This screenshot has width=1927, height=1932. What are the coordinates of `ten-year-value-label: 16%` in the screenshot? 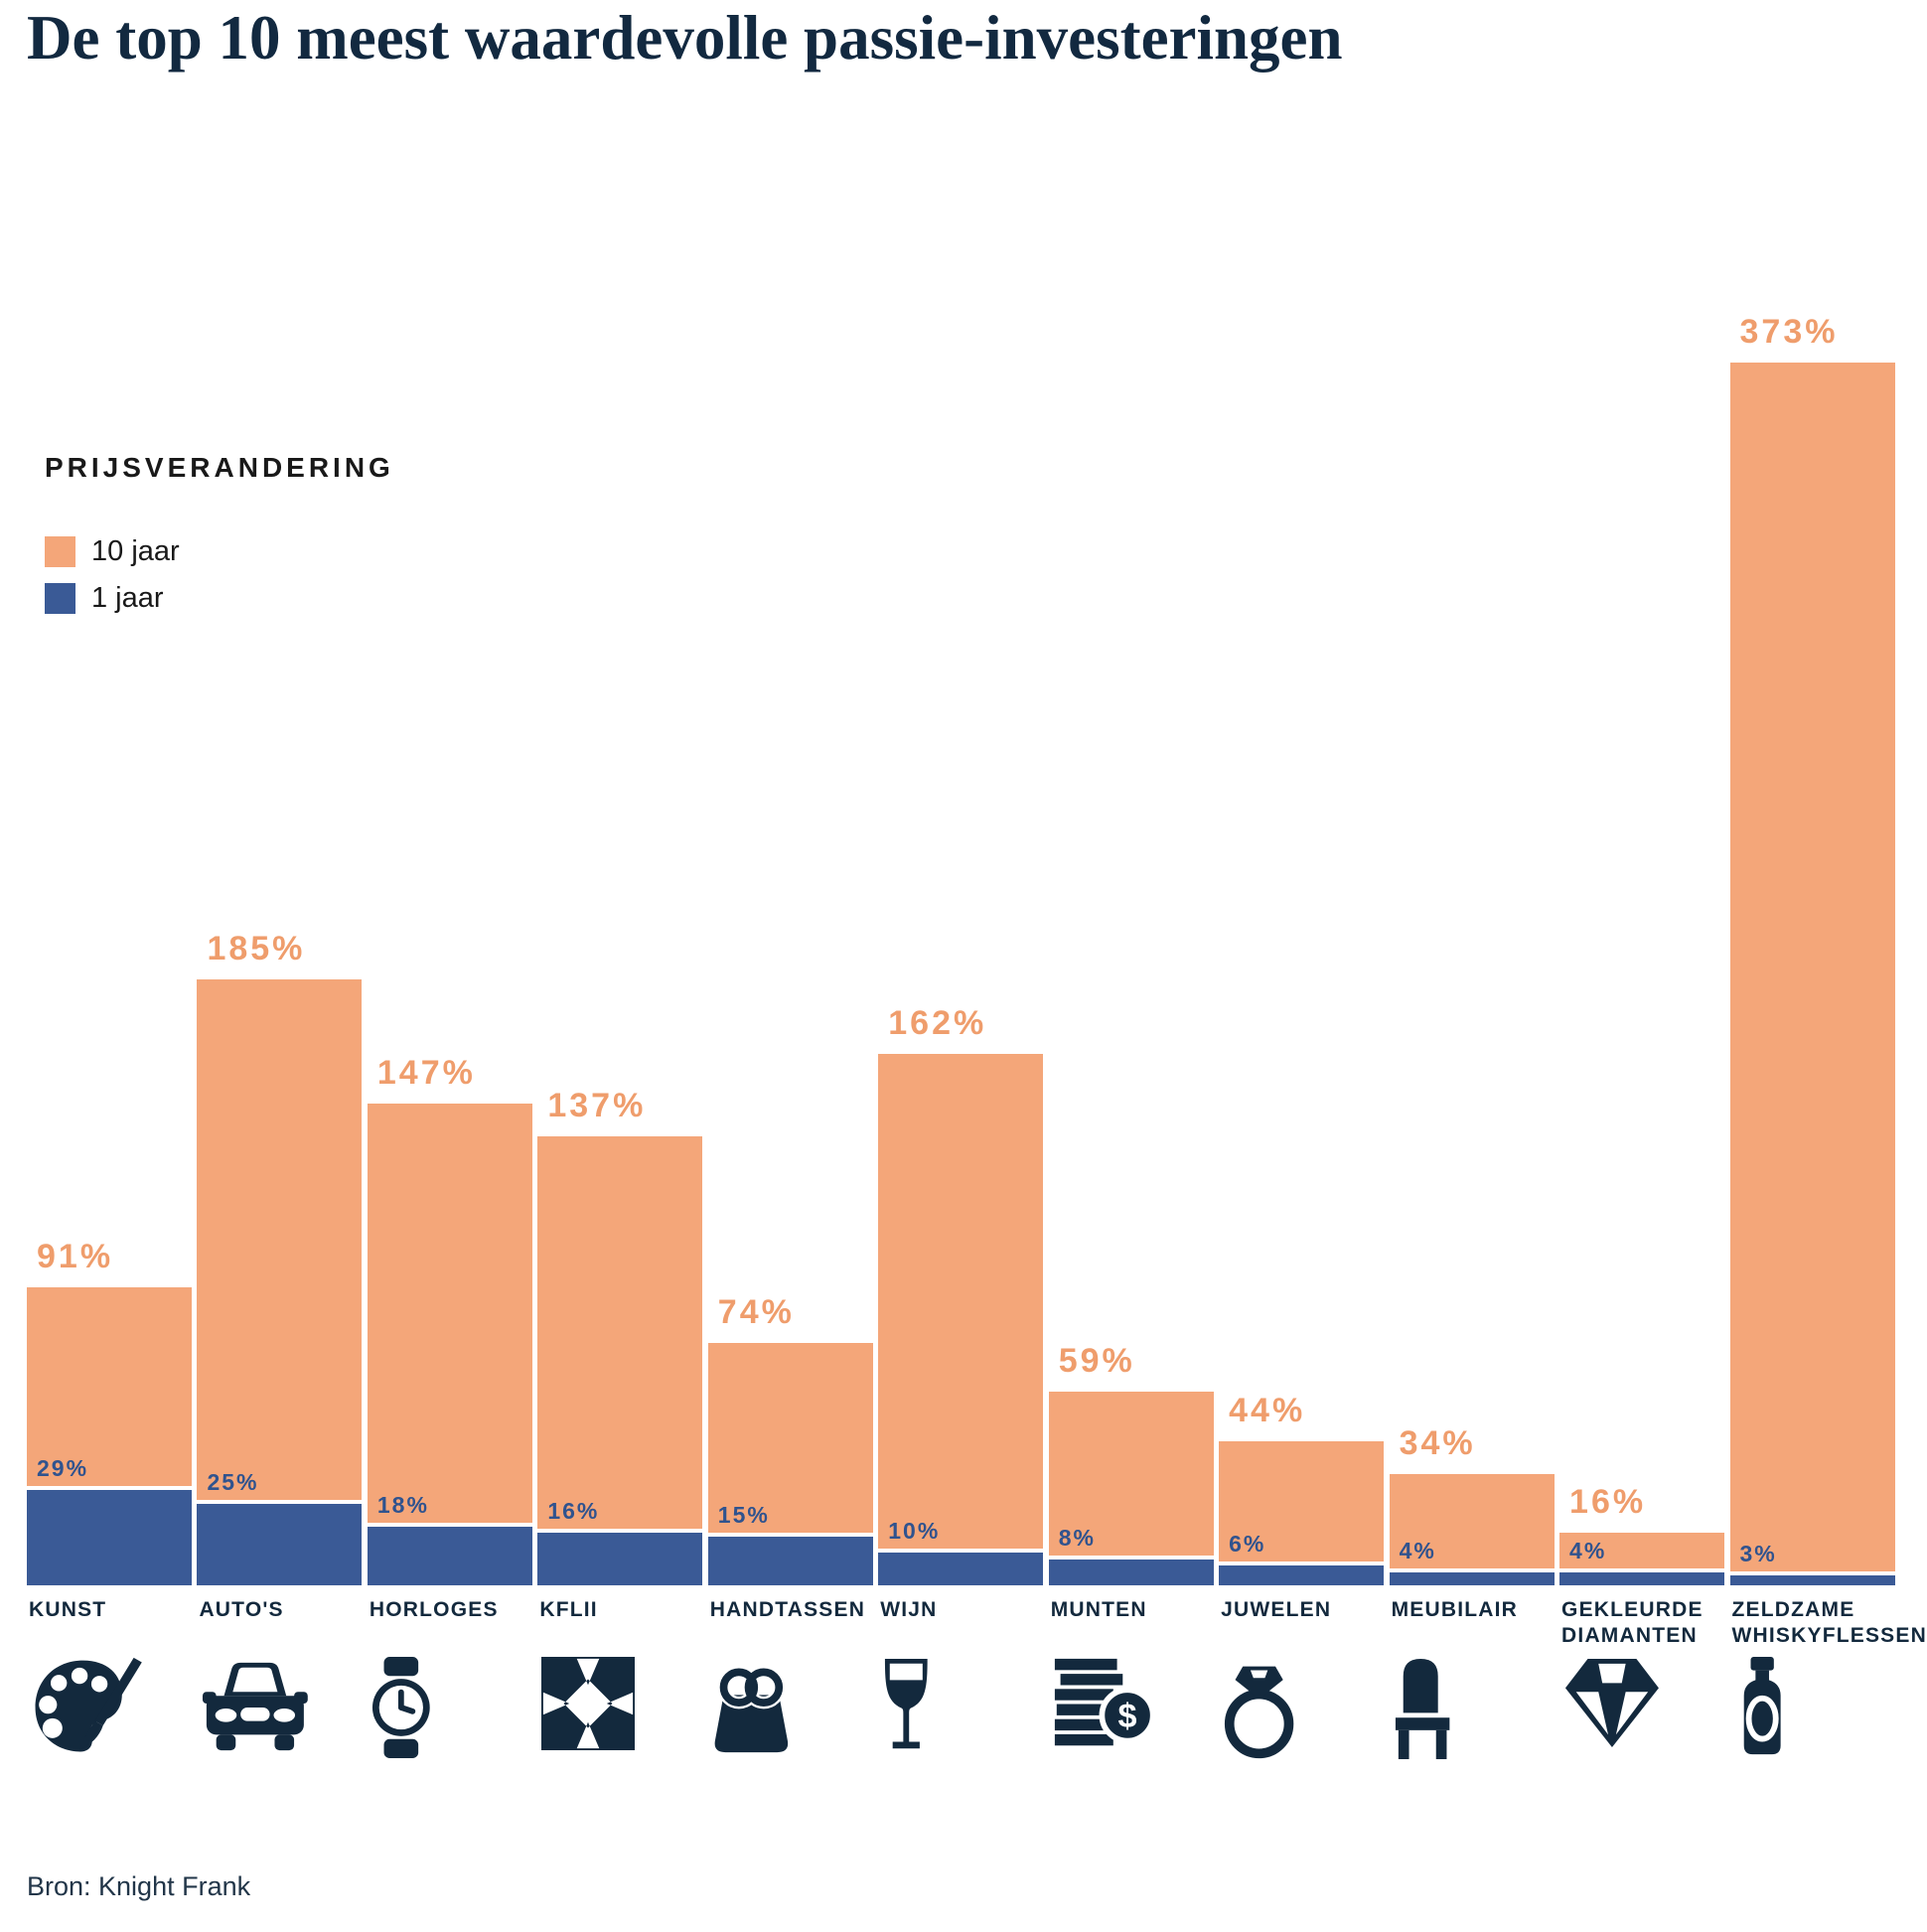 It's located at (1608, 1502).